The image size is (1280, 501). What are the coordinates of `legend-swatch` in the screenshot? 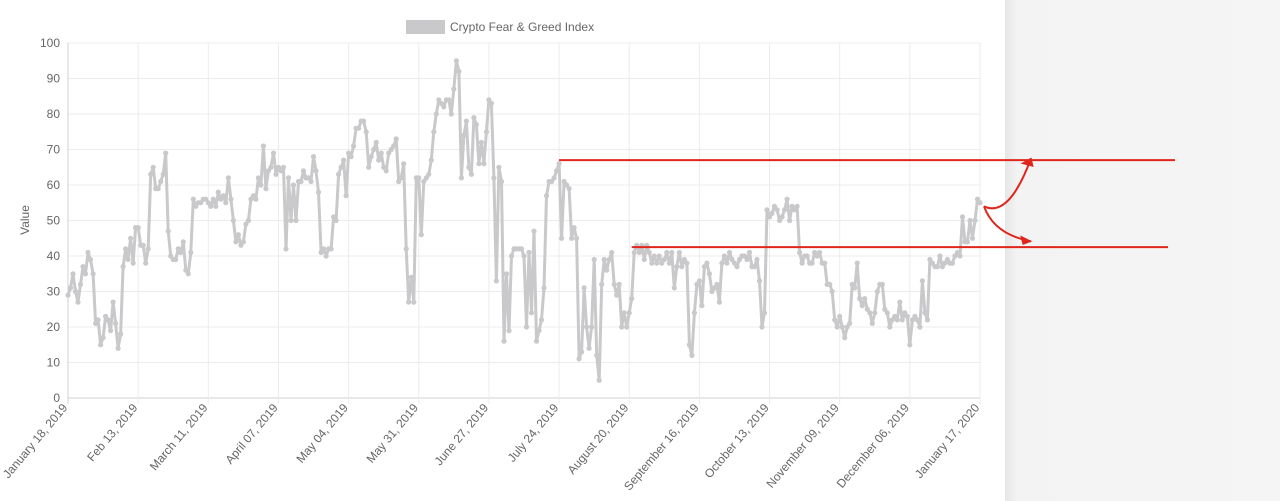 It's located at (425, 27).